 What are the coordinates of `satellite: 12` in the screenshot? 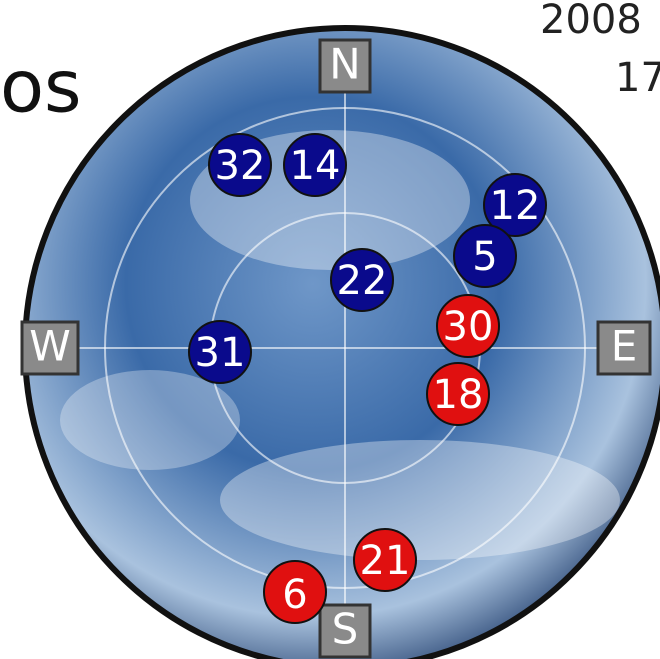 It's located at (515, 205).